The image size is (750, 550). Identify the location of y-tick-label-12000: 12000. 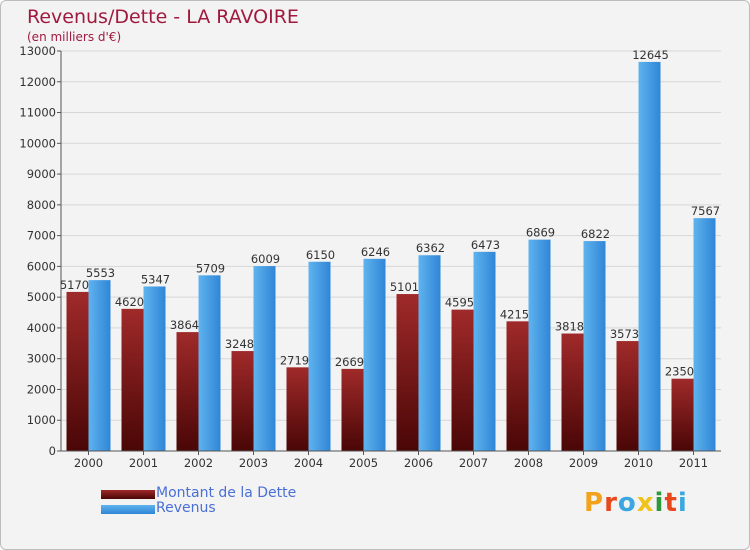
(37, 82).